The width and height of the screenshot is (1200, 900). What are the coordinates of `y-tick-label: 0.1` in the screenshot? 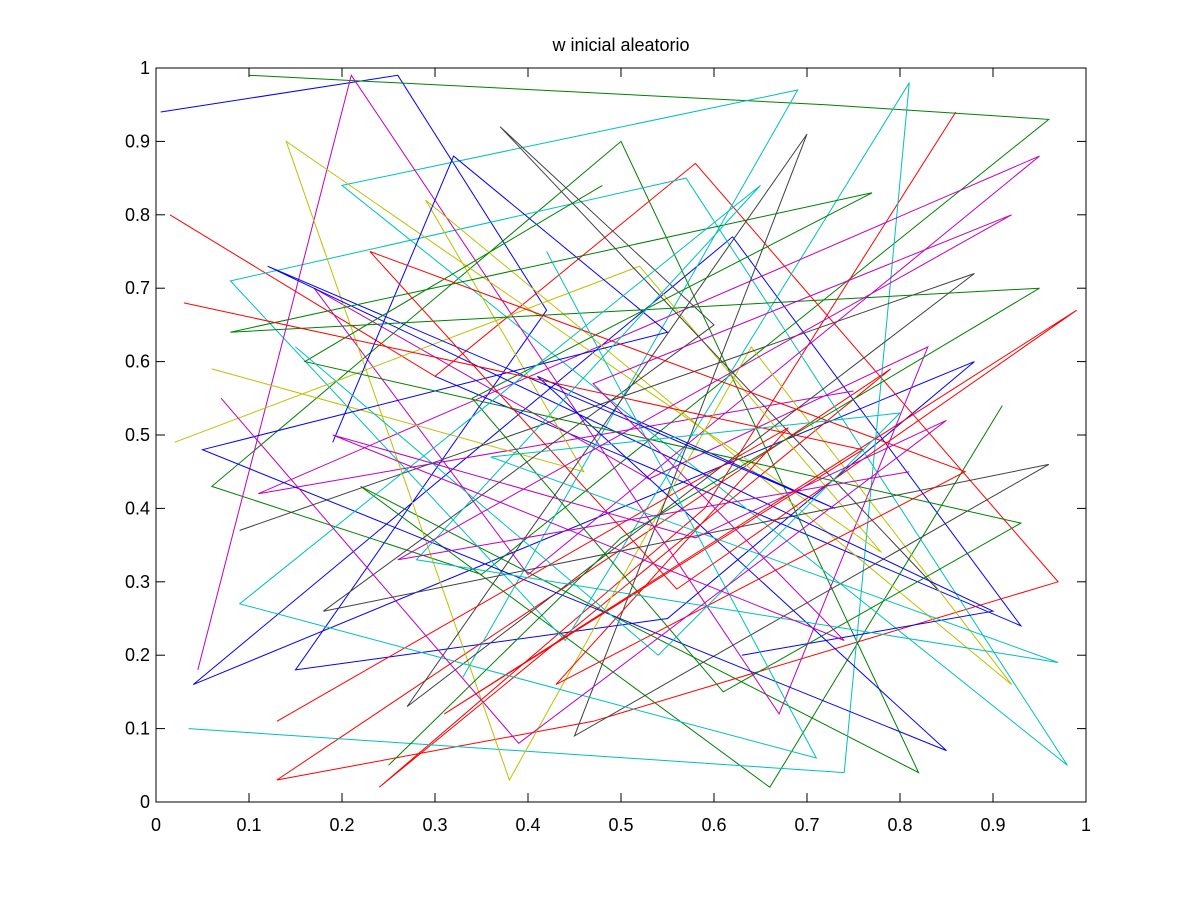 It's located at (137, 729).